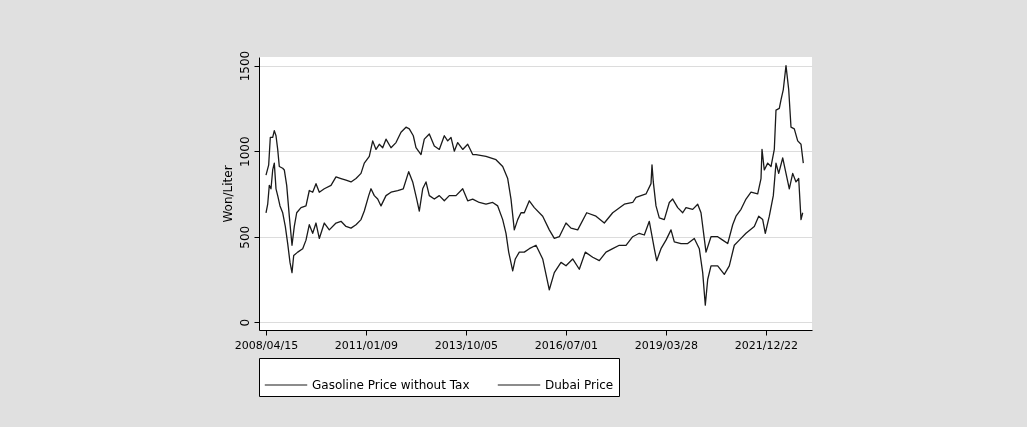 Image resolution: width=1027 pixels, height=427 pixels. Describe the element at coordinates (466, 345) in the screenshot. I see `x-tick-label: 2013/10/05` at that location.